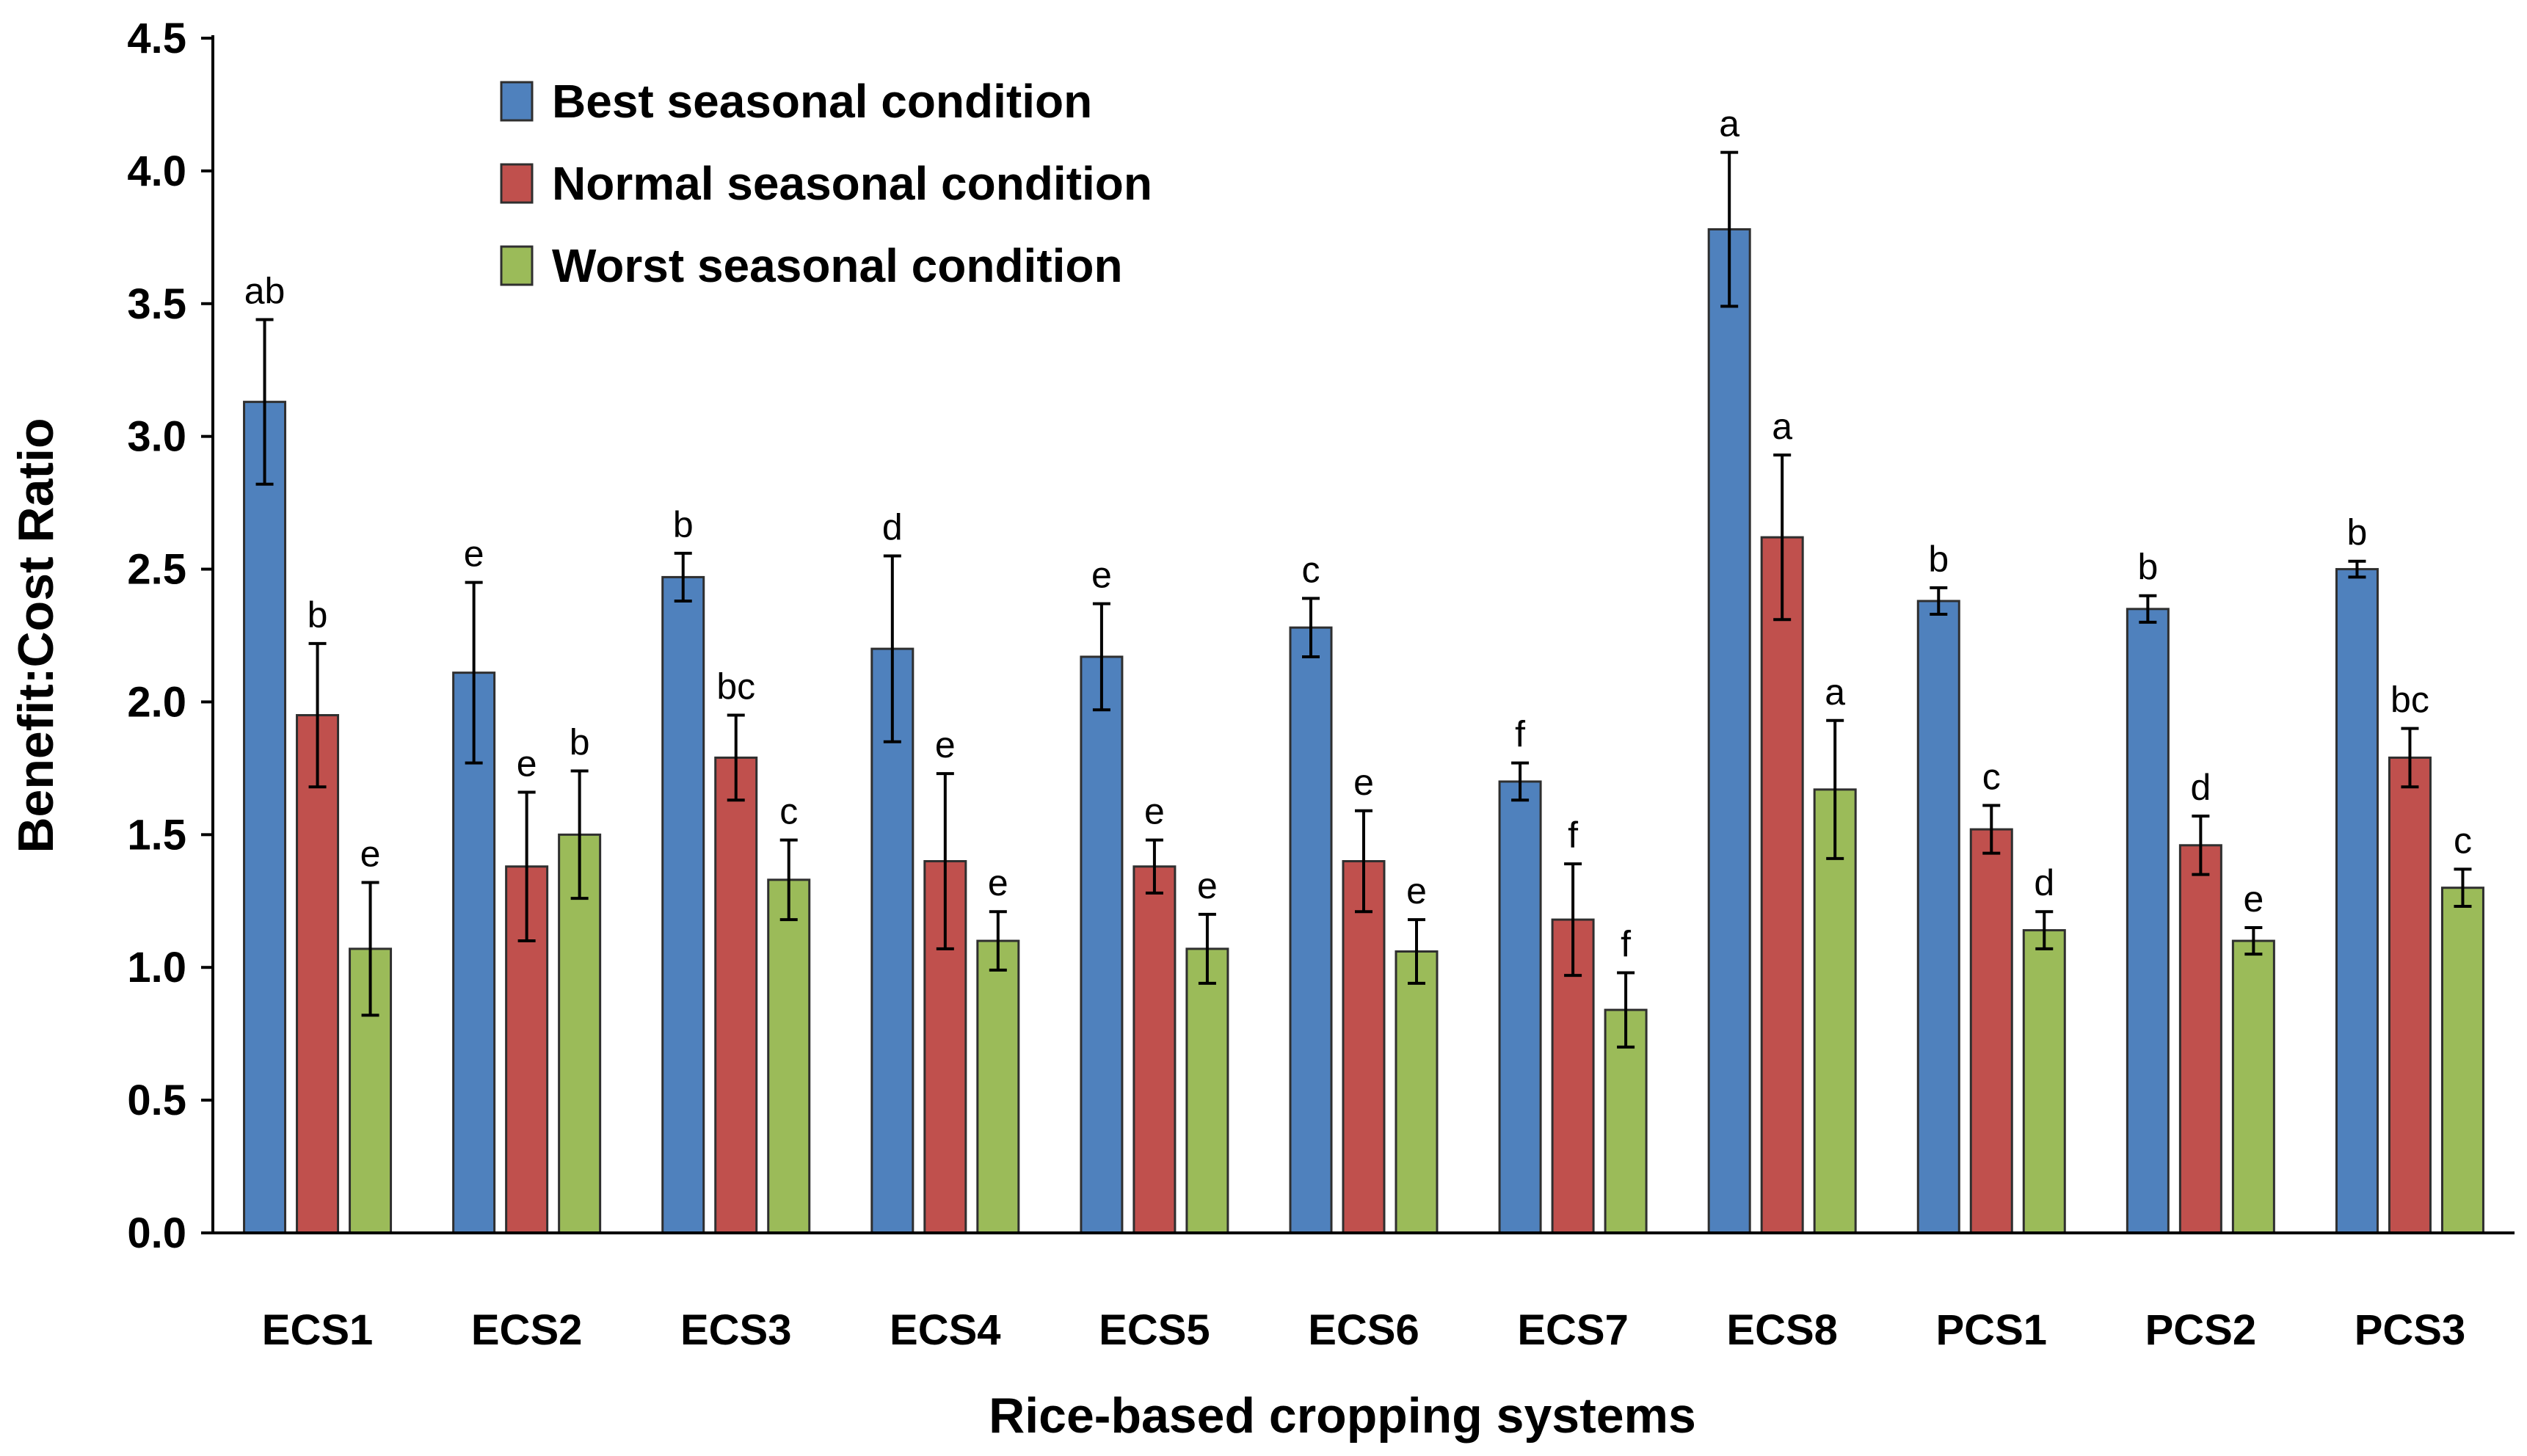  What do you see at coordinates (156, 1233) in the screenshot?
I see `y-tick-label-0: 0.0` at bounding box center [156, 1233].